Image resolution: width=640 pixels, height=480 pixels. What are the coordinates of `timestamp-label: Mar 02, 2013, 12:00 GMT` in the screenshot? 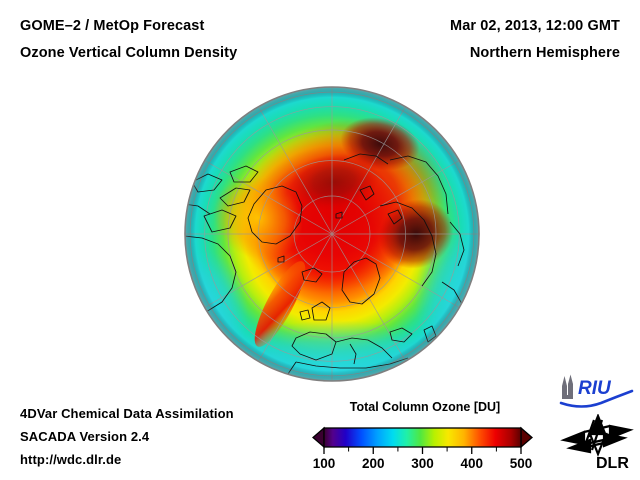 It's located at (535, 26).